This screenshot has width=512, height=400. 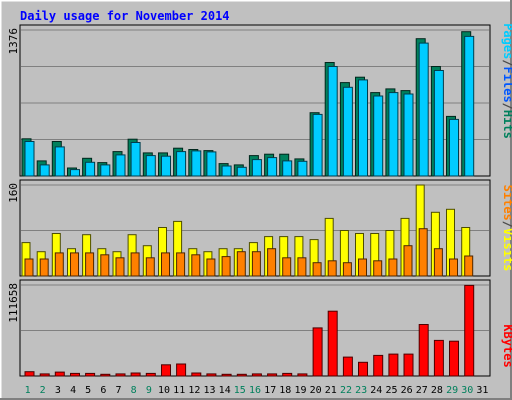 I want to click on legend-sep-1: /, so click(x=506, y=62).